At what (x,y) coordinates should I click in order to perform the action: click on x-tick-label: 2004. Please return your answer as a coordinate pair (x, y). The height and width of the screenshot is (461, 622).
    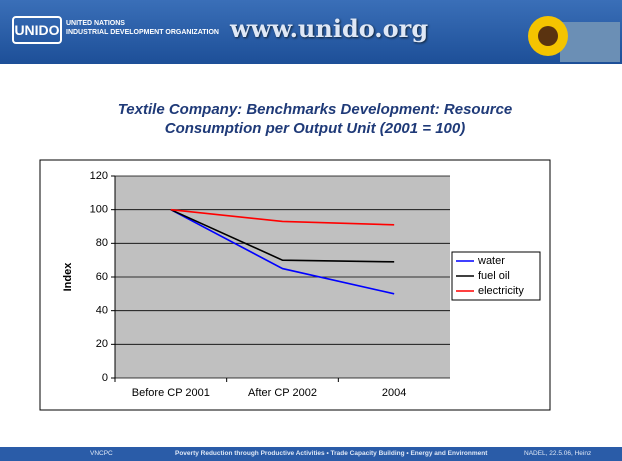
    Looking at the image, I should click on (394, 393).